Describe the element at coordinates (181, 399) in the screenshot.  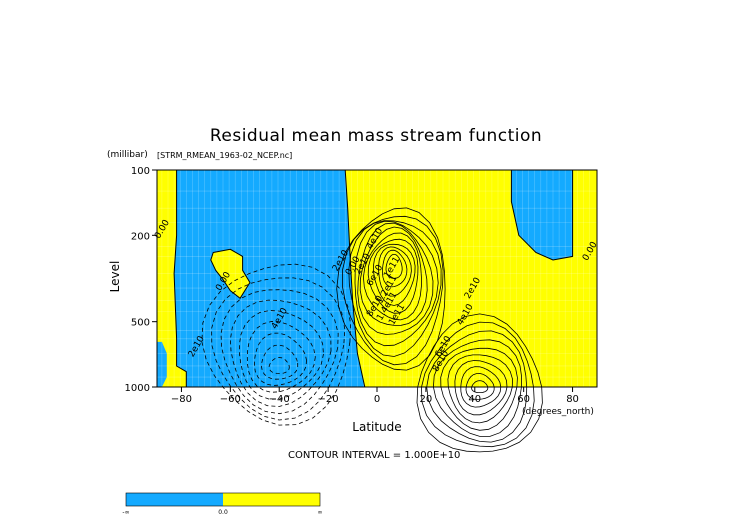
I see `x-tick-label: −80` at that location.